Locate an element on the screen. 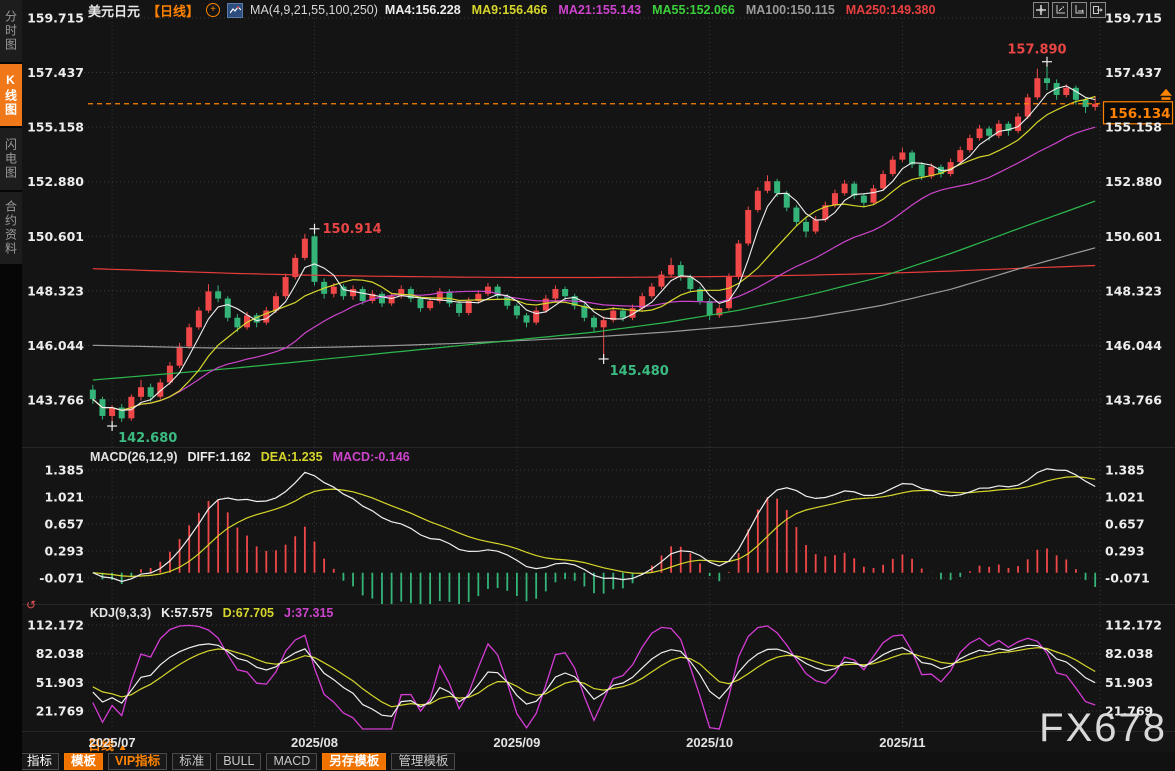  toolbar-tab-模板: 模板 is located at coordinates (84, 761).